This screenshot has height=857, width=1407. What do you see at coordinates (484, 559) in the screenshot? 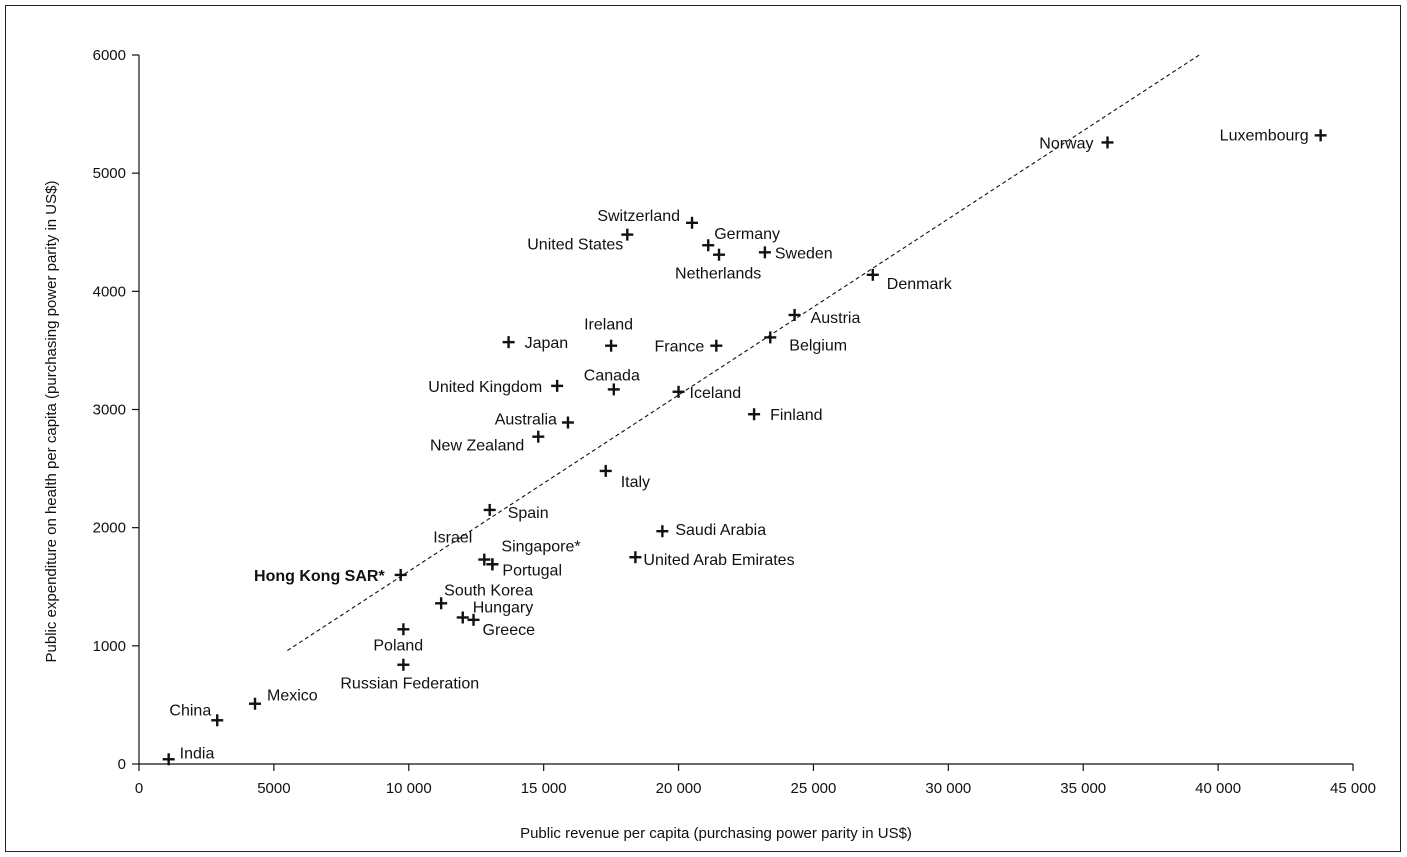
I see `point-israel` at bounding box center [484, 559].